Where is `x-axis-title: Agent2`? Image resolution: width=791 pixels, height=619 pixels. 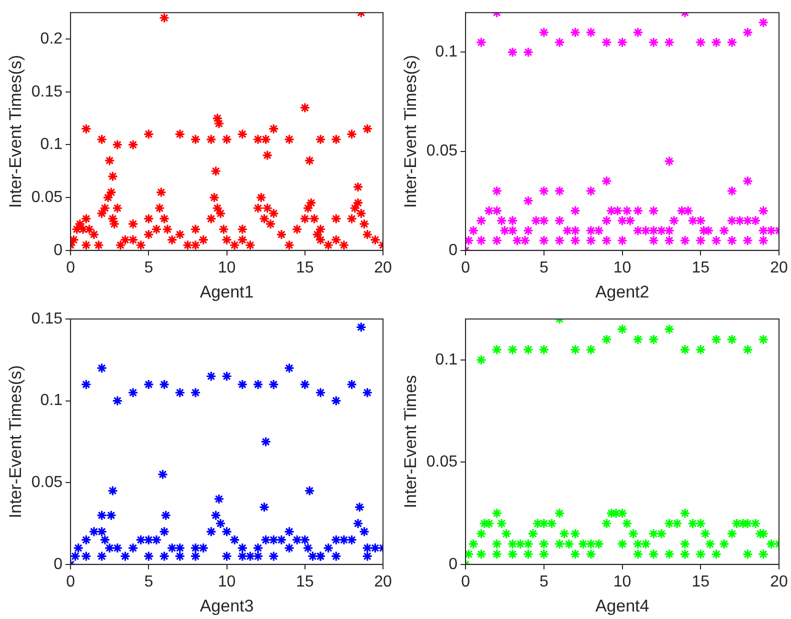 x-axis-title: Agent2 is located at coordinates (622, 292).